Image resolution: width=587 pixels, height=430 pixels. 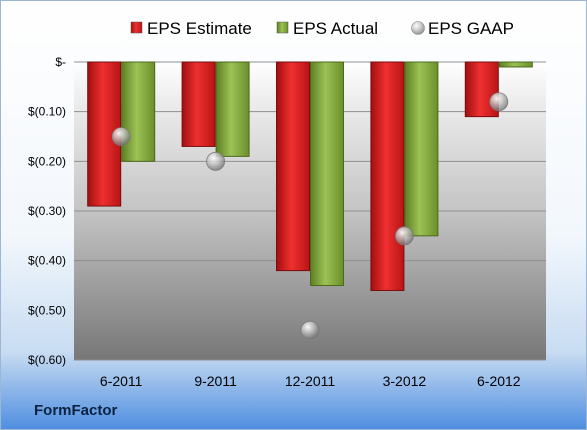 I want to click on x-category-label: 6-2012, so click(x=499, y=381).